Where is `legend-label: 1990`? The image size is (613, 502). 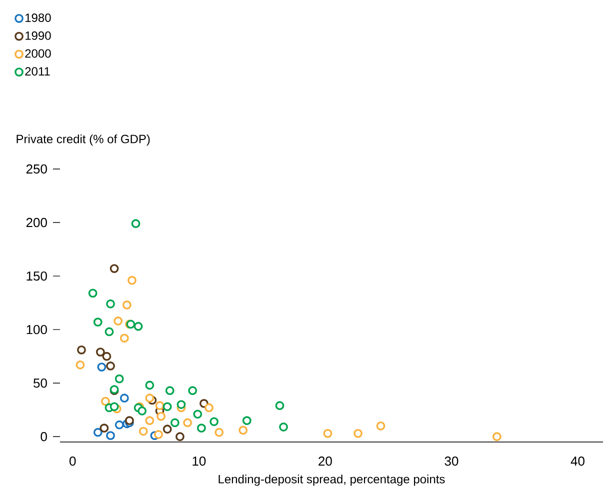 legend-label: 1990 is located at coordinates (38, 35).